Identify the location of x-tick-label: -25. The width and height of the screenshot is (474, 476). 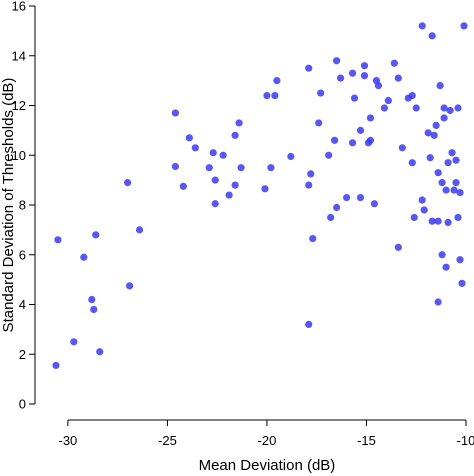
(167, 440).